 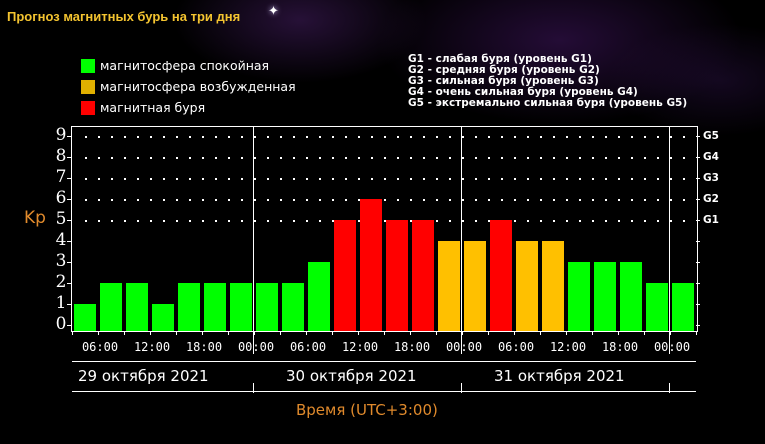 What do you see at coordinates (461, 240) in the screenshot?
I see `day-divider` at bounding box center [461, 240].